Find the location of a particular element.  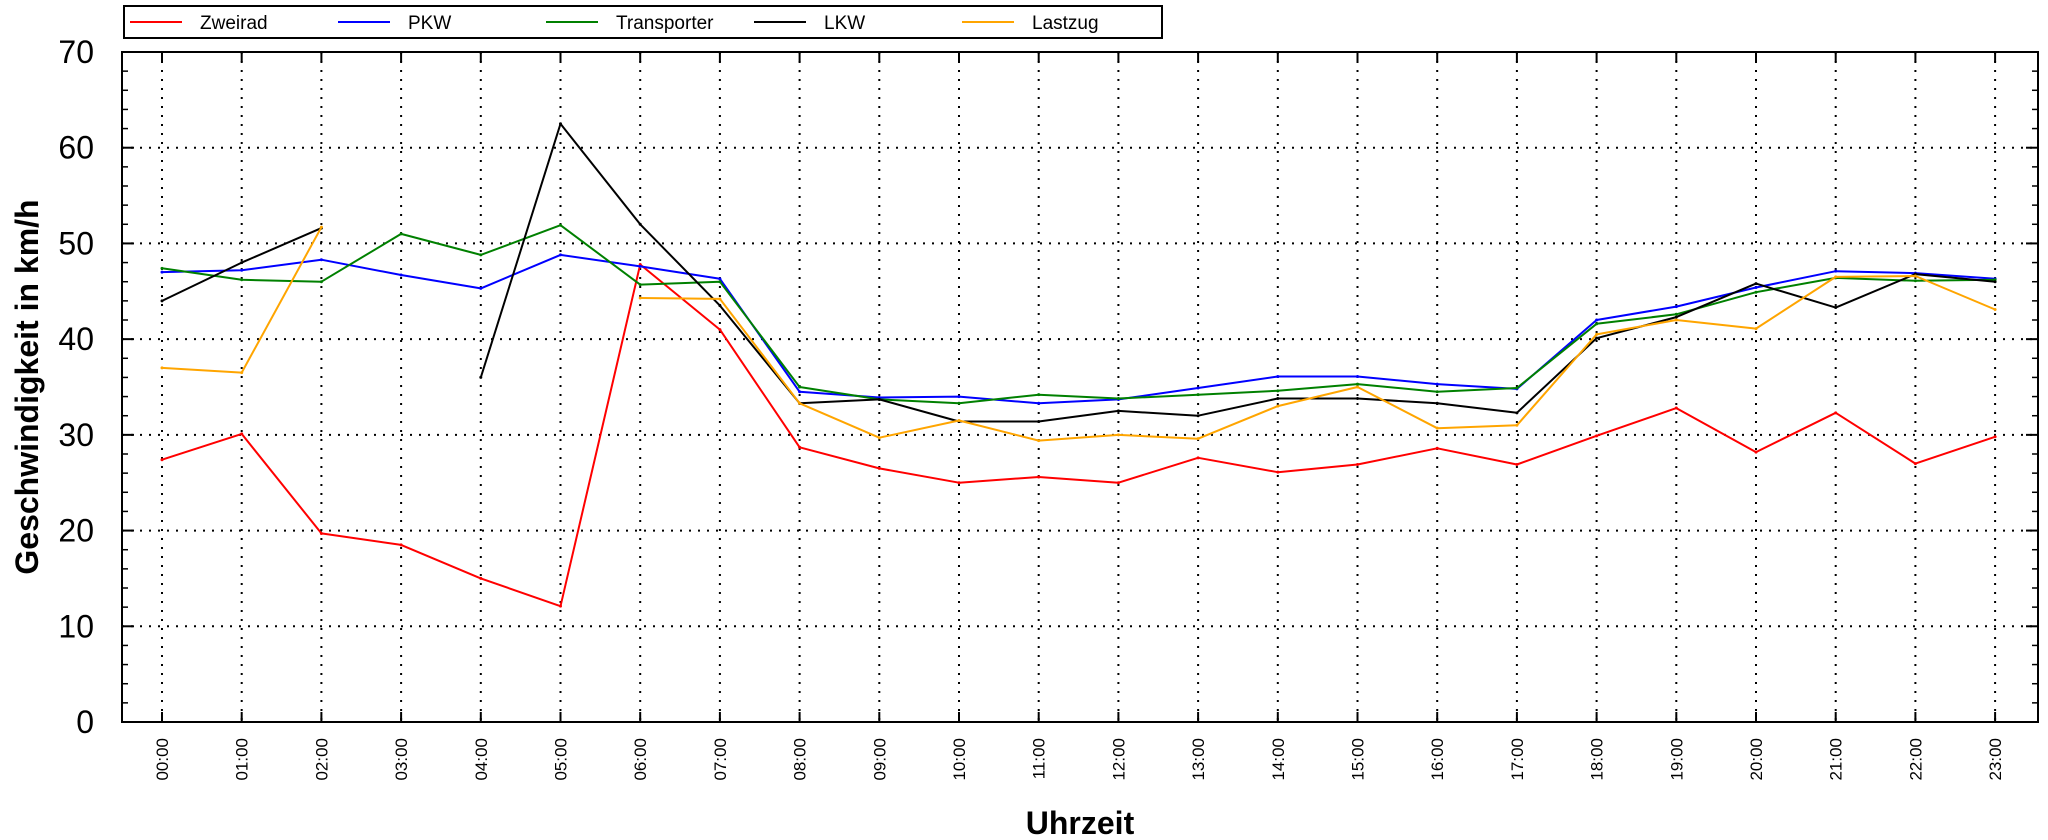

x-tick-label: 07:00 is located at coordinates (720, 759).